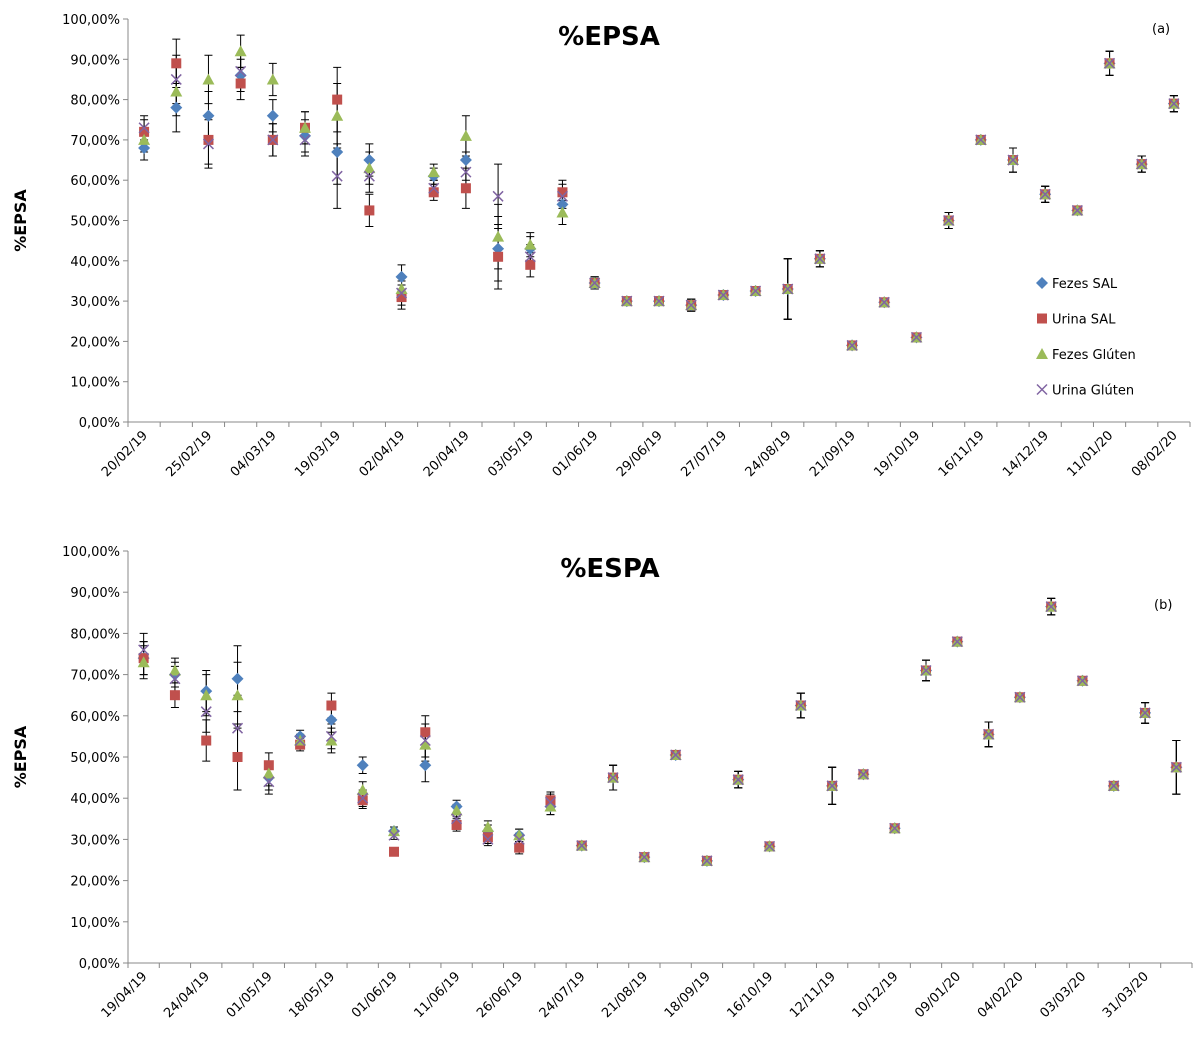 Image resolution: width=1195 pixels, height=1050 pixels. I want to click on x-tick-label: 26/06/19, so click(500, 995).